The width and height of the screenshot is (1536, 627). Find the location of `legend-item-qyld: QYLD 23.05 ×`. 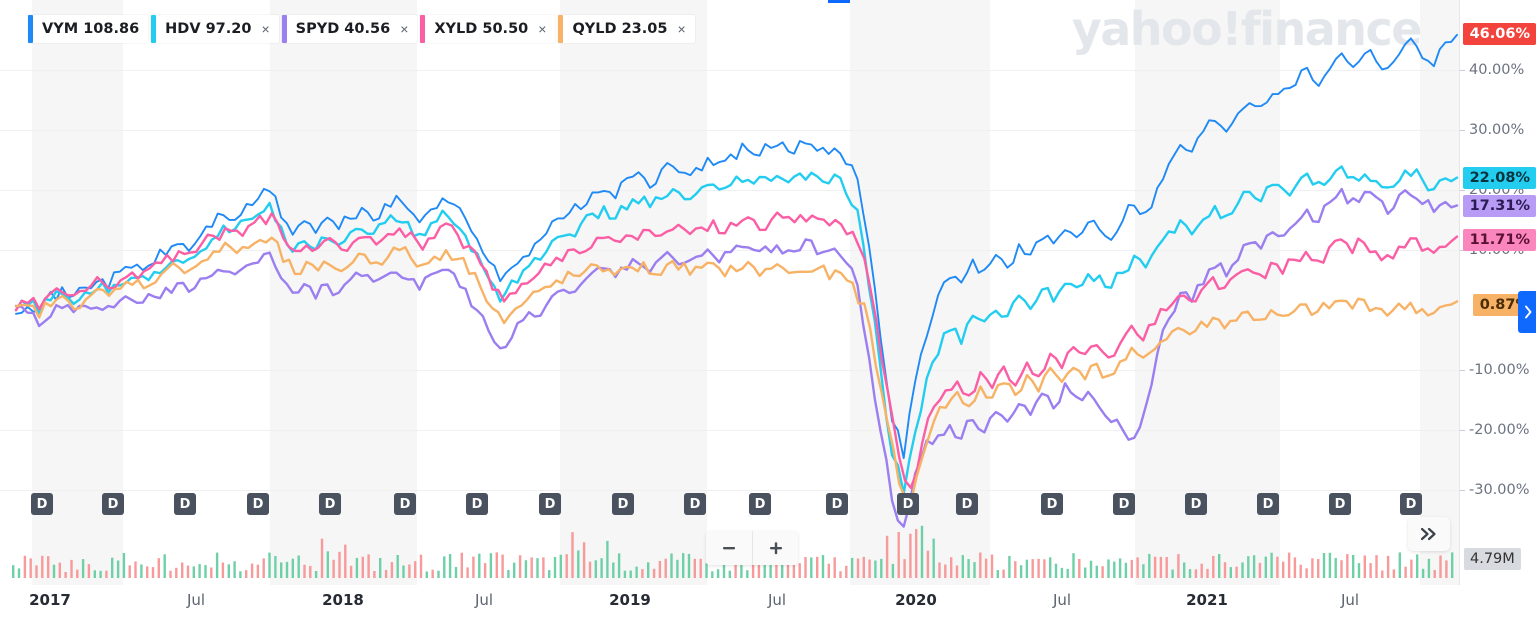

legend-item-qyld: QYLD 23.05 × is located at coordinates (626, 29).